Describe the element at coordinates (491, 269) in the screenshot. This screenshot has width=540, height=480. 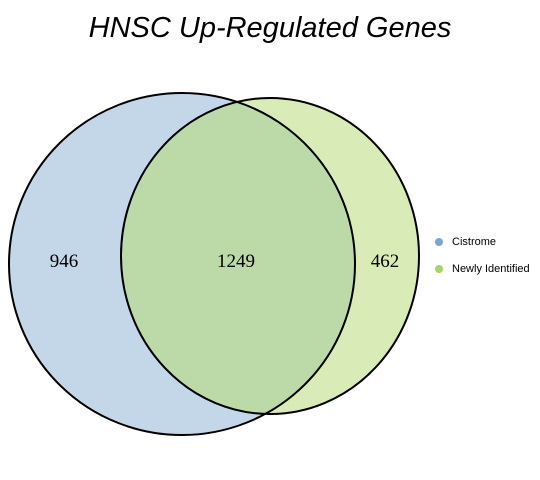
I see `legend-label-newly-identified: Newly Identified` at that location.